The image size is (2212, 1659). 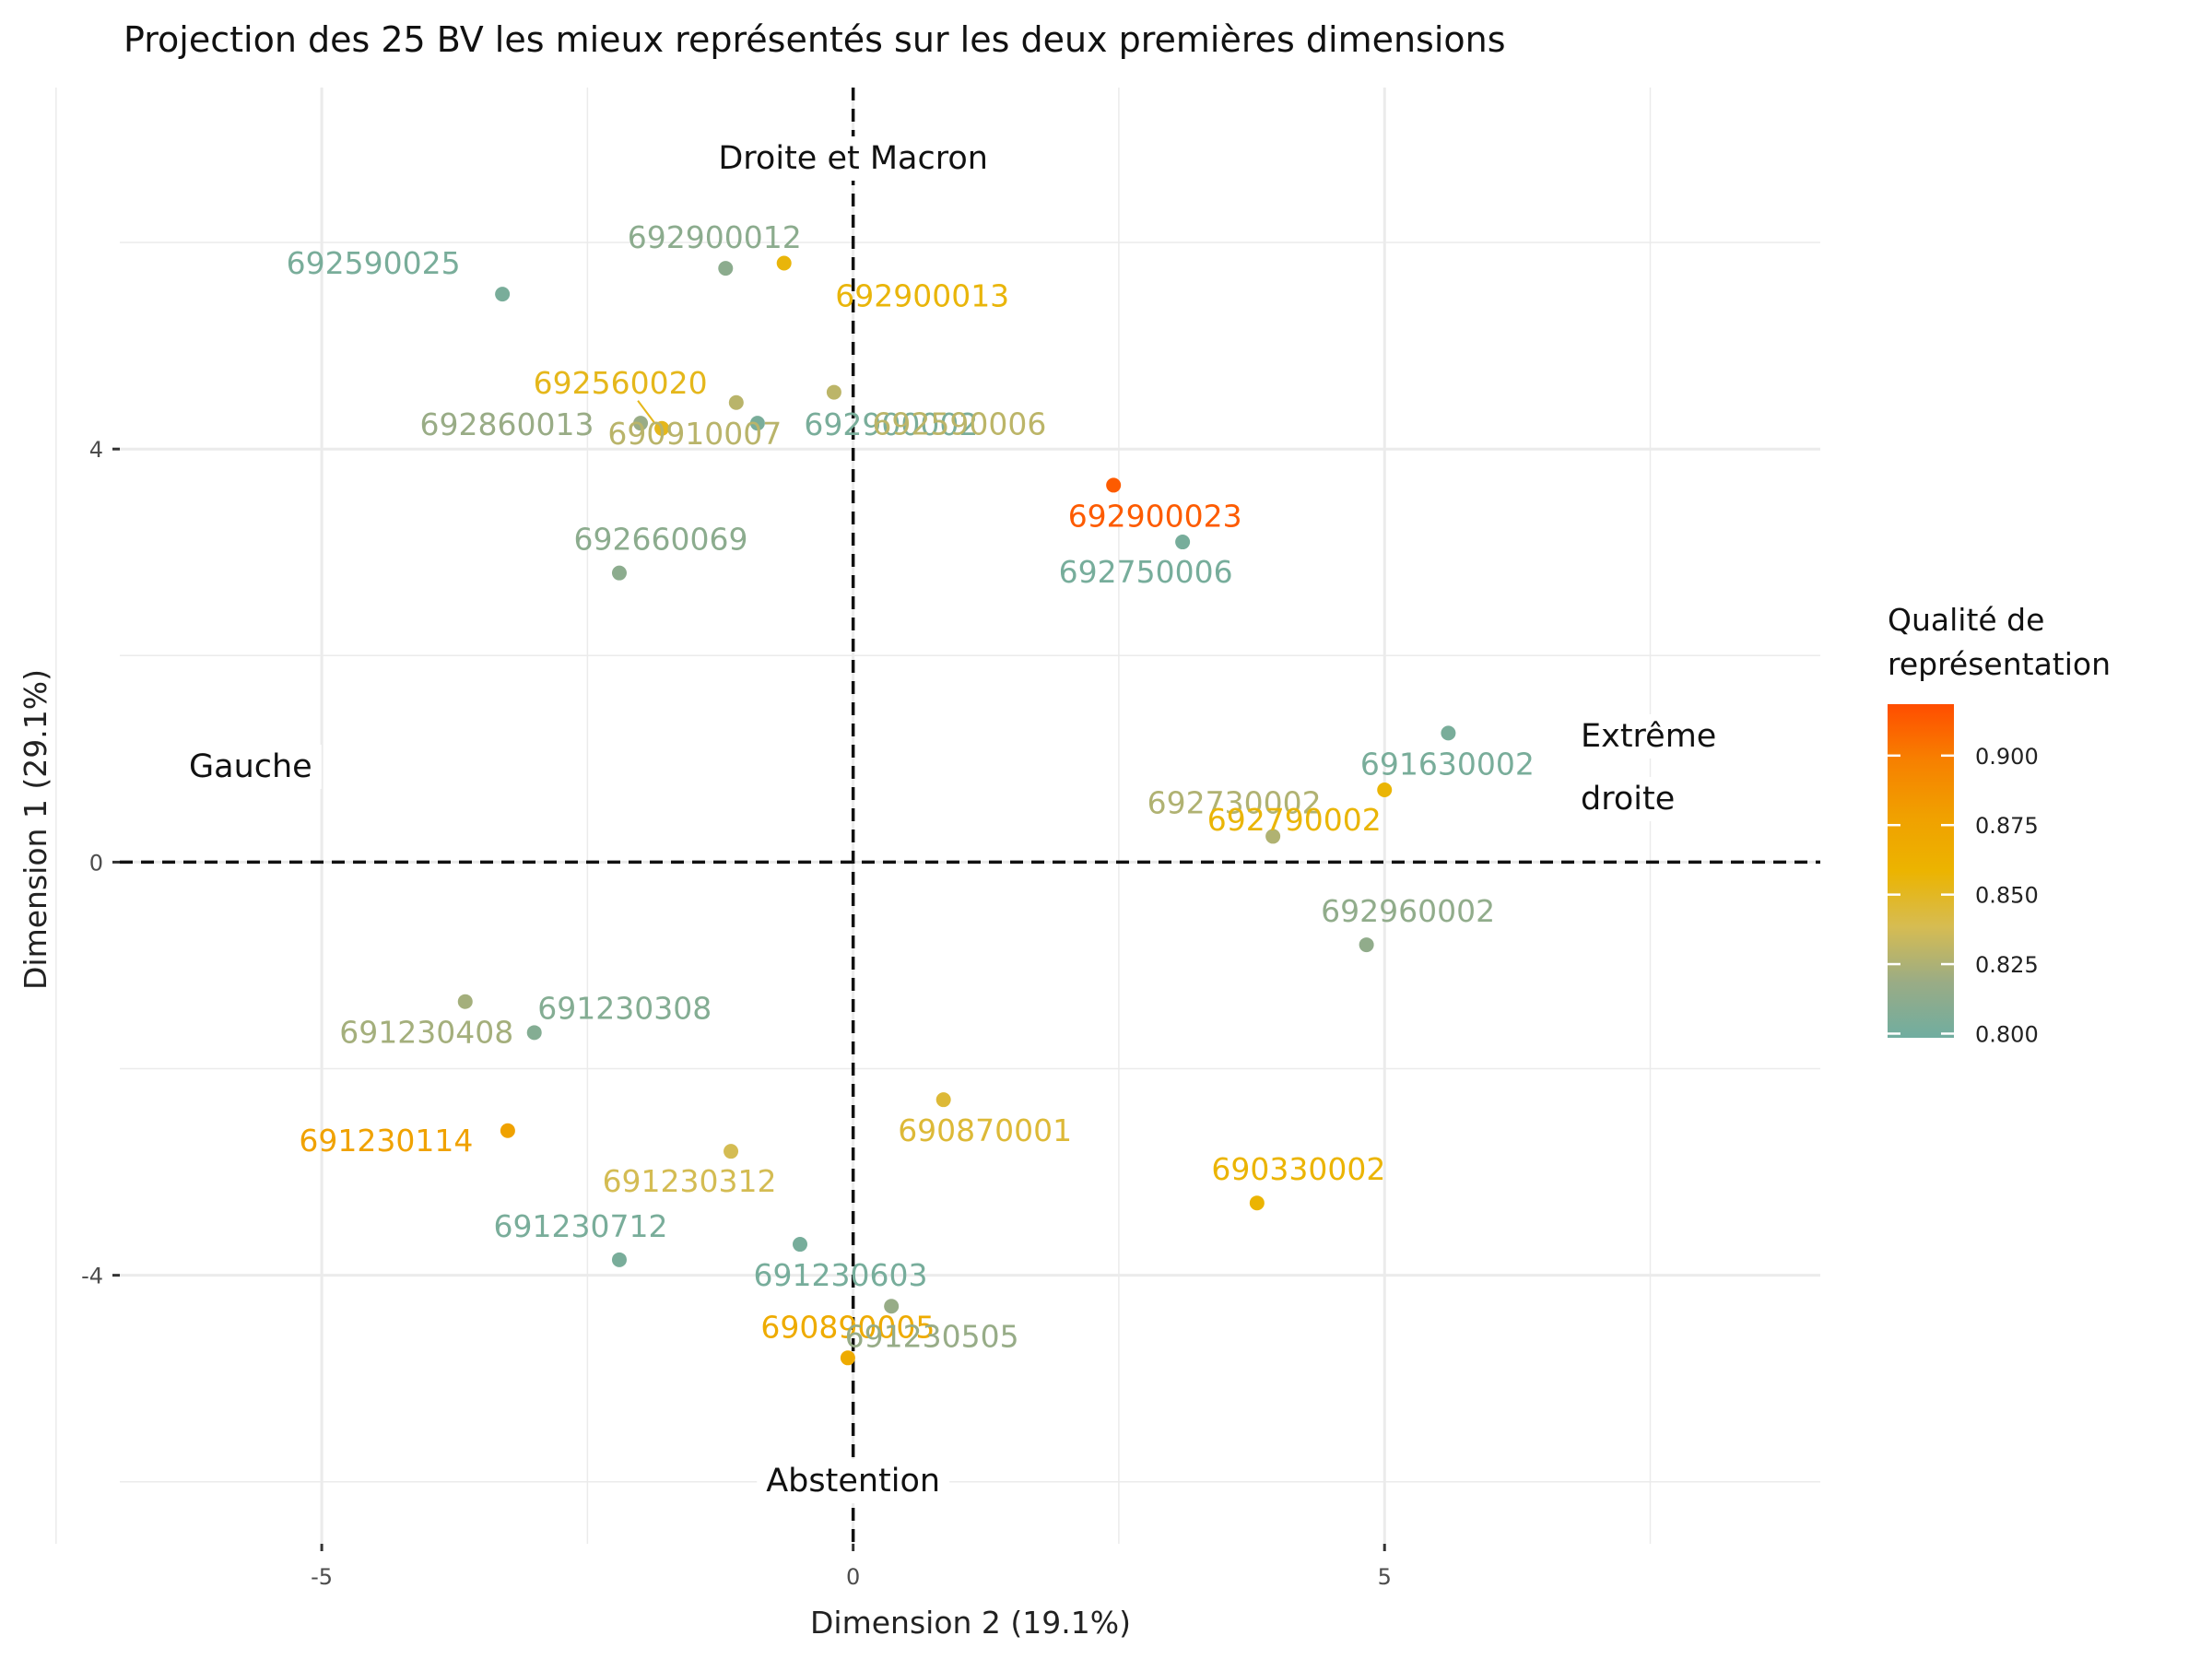 I want to click on point-label: 691230505, so click(x=932, y=1336).